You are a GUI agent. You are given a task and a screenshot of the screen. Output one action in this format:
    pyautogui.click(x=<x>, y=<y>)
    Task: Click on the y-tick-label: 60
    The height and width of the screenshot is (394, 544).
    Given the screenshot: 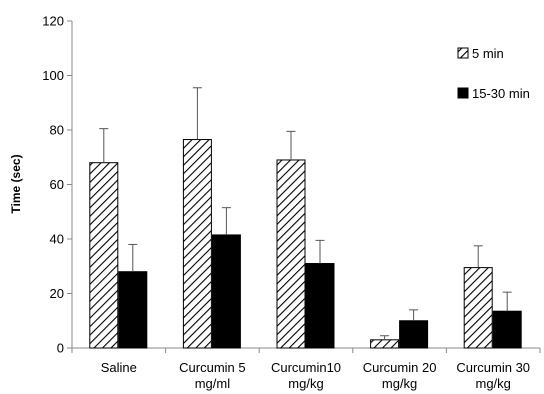 What is the action you would take?
    pyautogui.click(x=57, y=184)
    